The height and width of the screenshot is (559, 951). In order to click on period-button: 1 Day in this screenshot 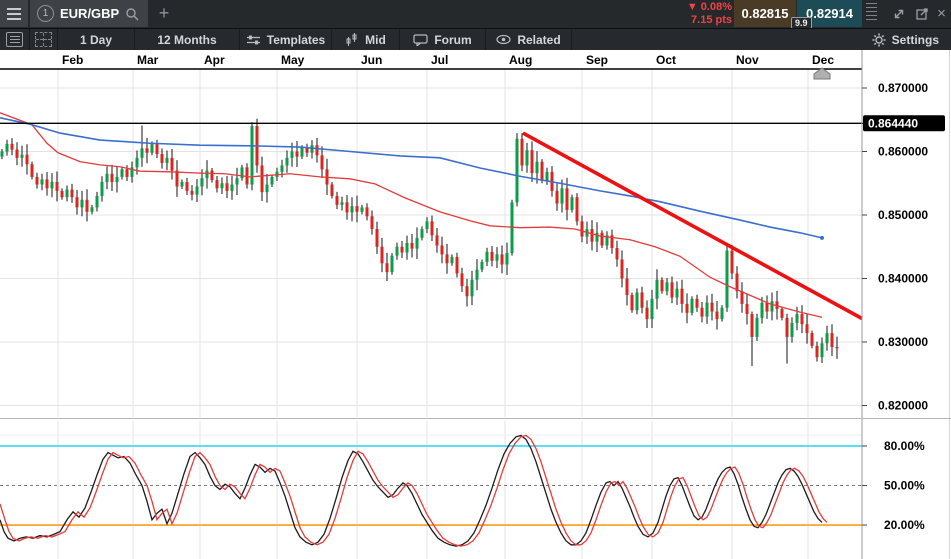, I will do `click(96, 39)`.